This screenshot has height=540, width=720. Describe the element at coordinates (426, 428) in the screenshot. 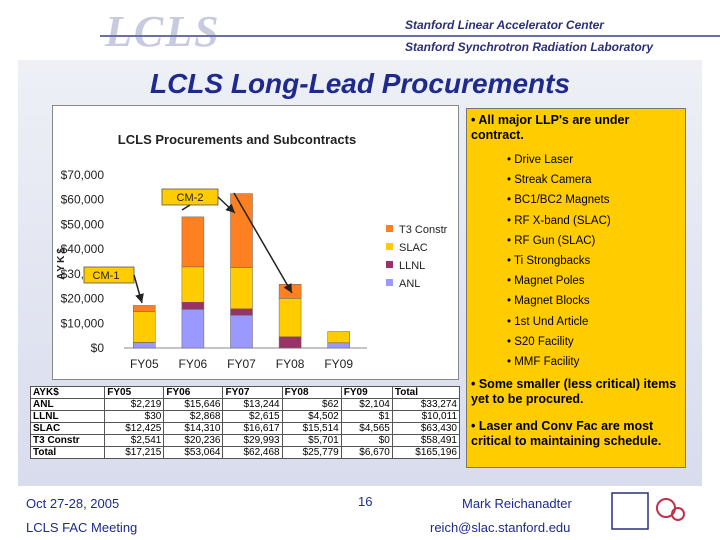

I see `table-cell: $63,430` at that location.